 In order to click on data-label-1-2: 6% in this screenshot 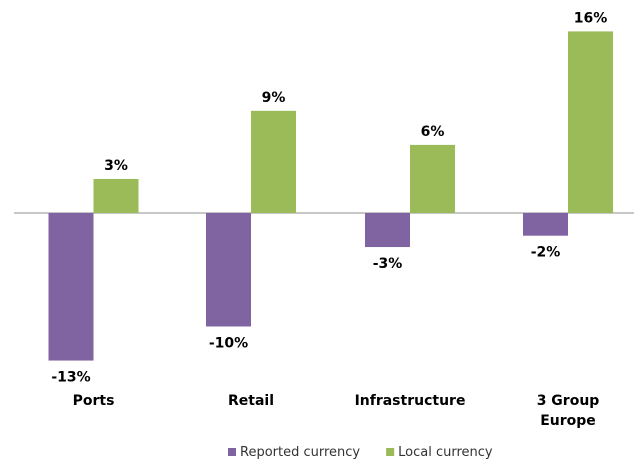, I will do `click(433, 132)`.